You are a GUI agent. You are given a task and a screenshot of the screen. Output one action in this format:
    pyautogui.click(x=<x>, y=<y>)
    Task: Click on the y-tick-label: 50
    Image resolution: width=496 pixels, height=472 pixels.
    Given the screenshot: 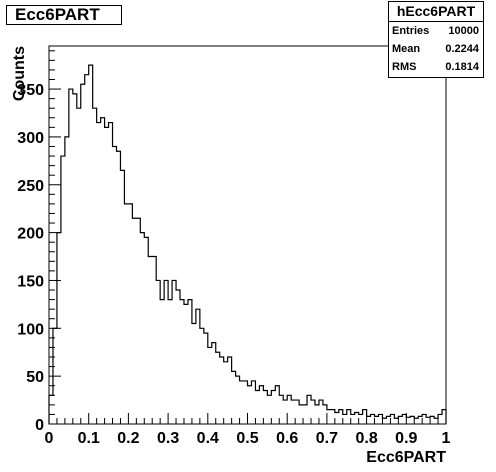 What is the action you would take?
    pyautogui.click(x=35, y=377)
    